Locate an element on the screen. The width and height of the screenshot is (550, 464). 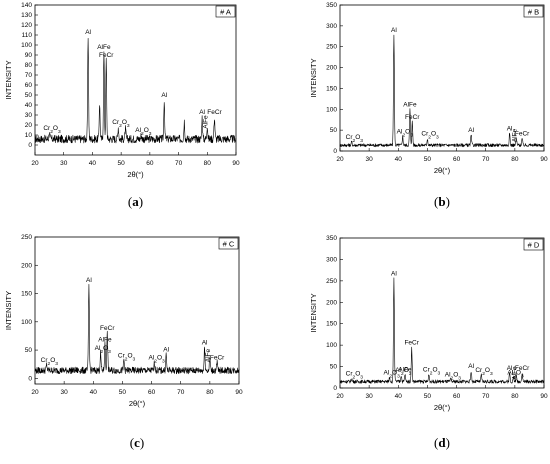
panel-caption: (b) is located at coordinates (442, 201).